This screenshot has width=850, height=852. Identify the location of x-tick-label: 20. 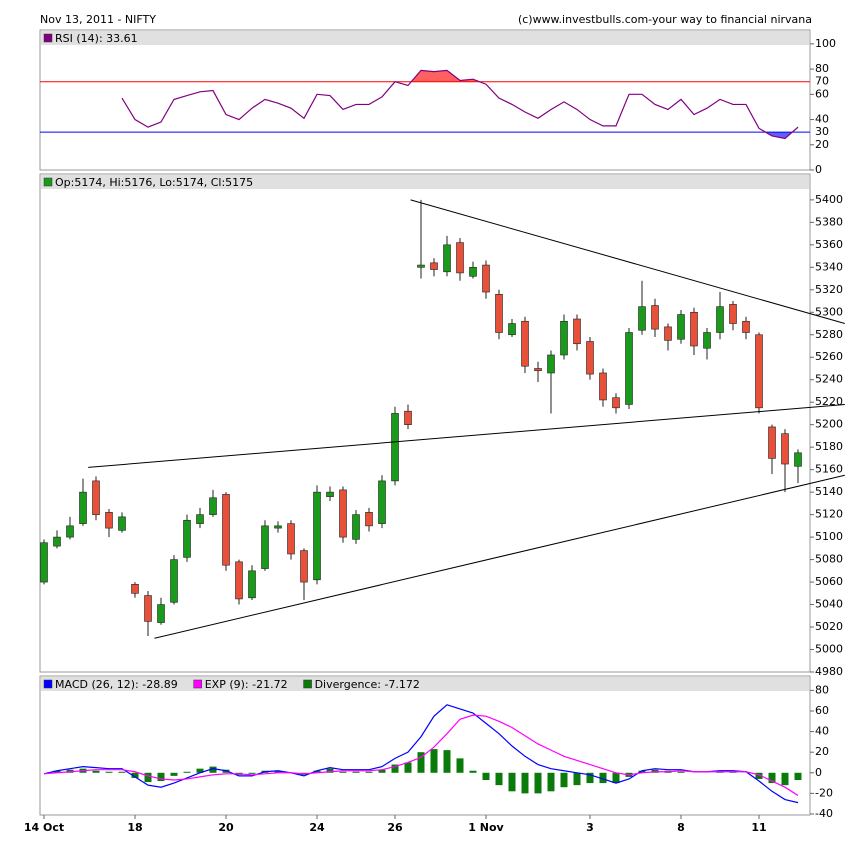
(226, 827).